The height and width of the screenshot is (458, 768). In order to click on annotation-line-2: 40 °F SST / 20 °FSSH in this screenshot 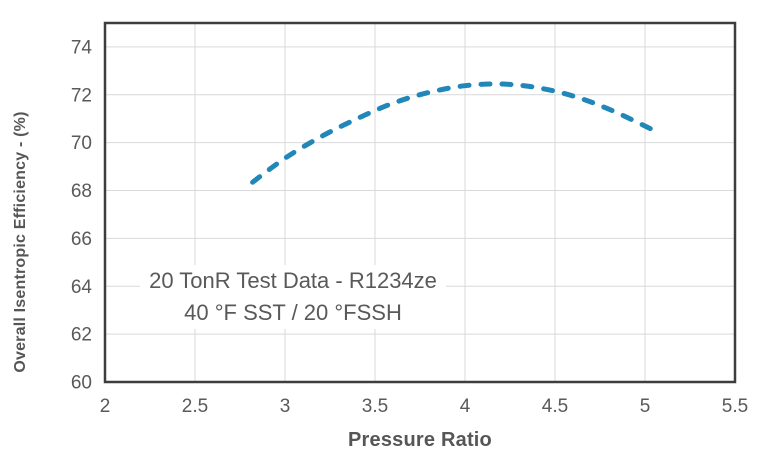, I will do `click(293, 312)`.